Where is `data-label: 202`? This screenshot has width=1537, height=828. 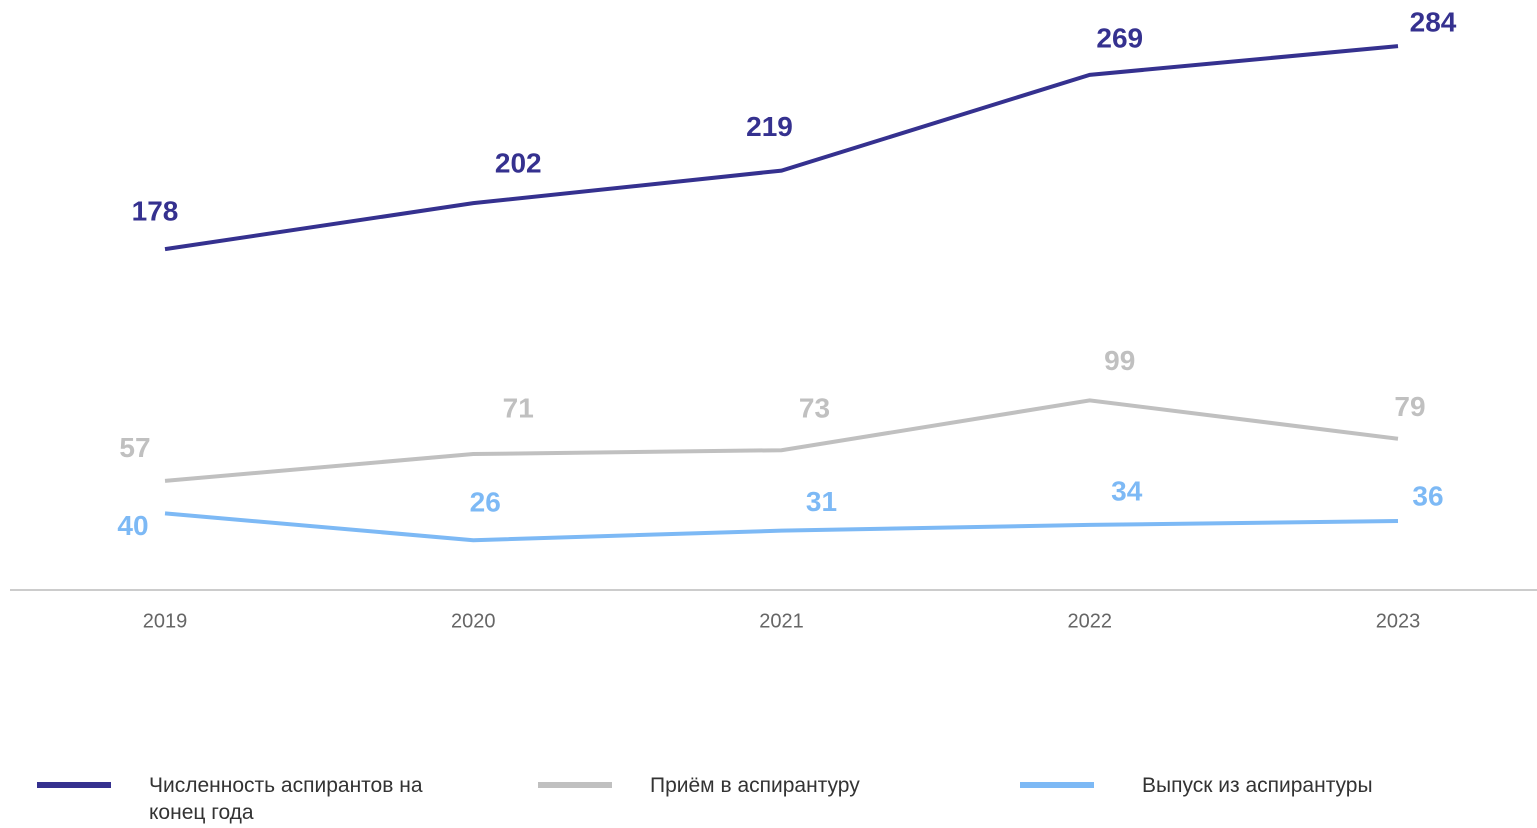 data-label: 202 is located at coordinates (518, 163).